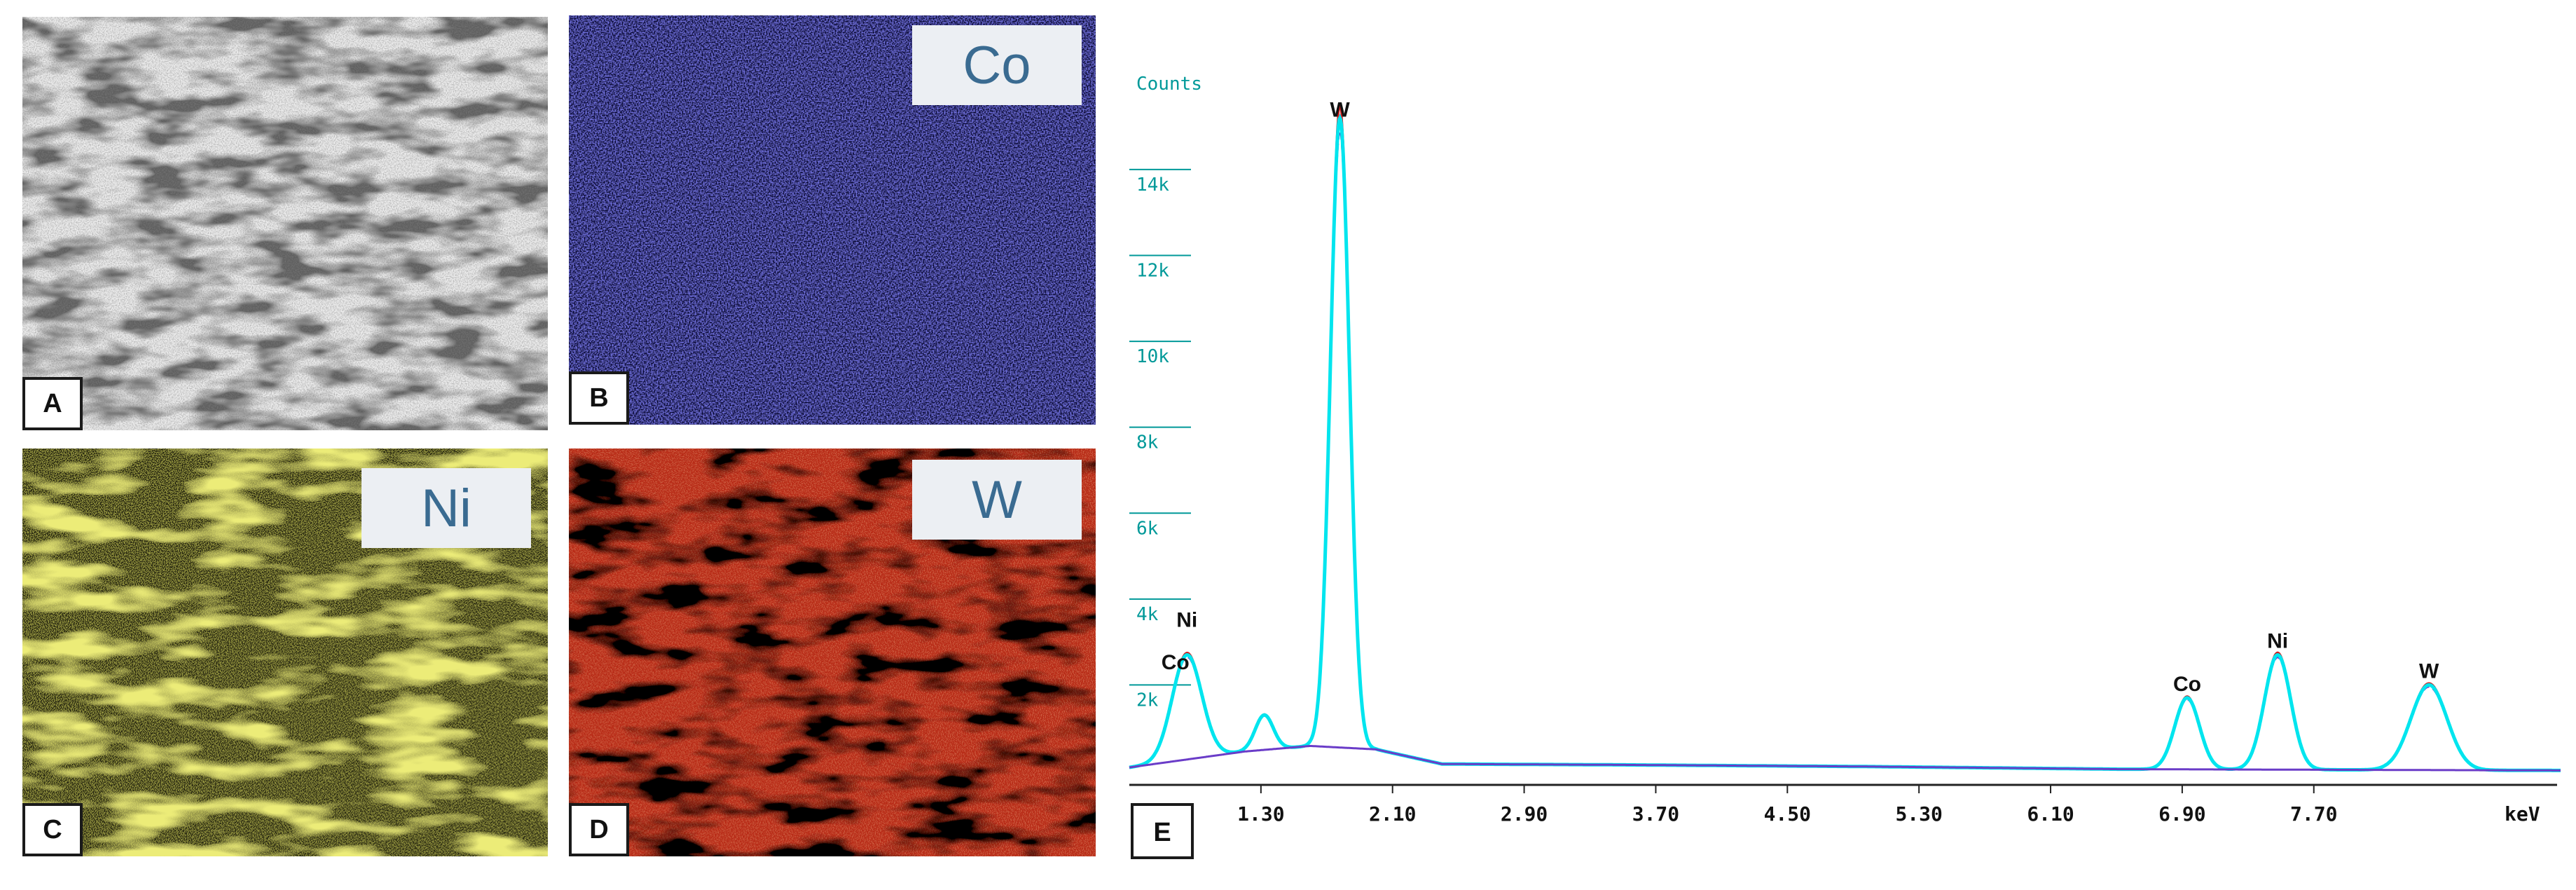 The image size is (2576, 890). What do you see at coordinates (1152, 356) in the screenshot?
I see `y-tick-label: 10k` at bounding box center [1152, 356].